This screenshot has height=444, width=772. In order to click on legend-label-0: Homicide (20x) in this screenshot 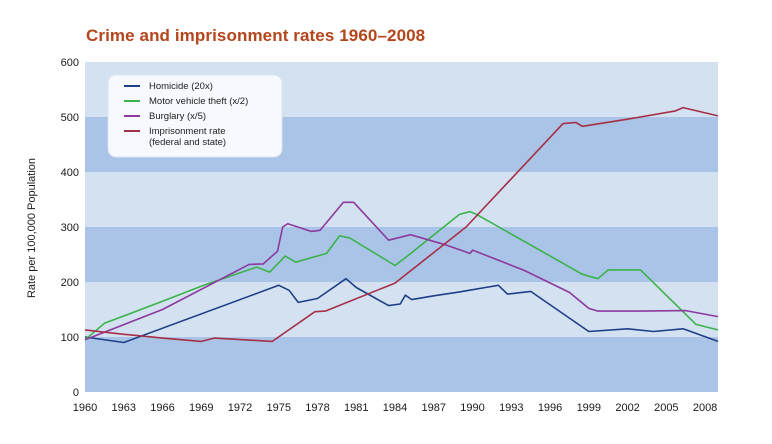, I will do `click(181, 86)`.